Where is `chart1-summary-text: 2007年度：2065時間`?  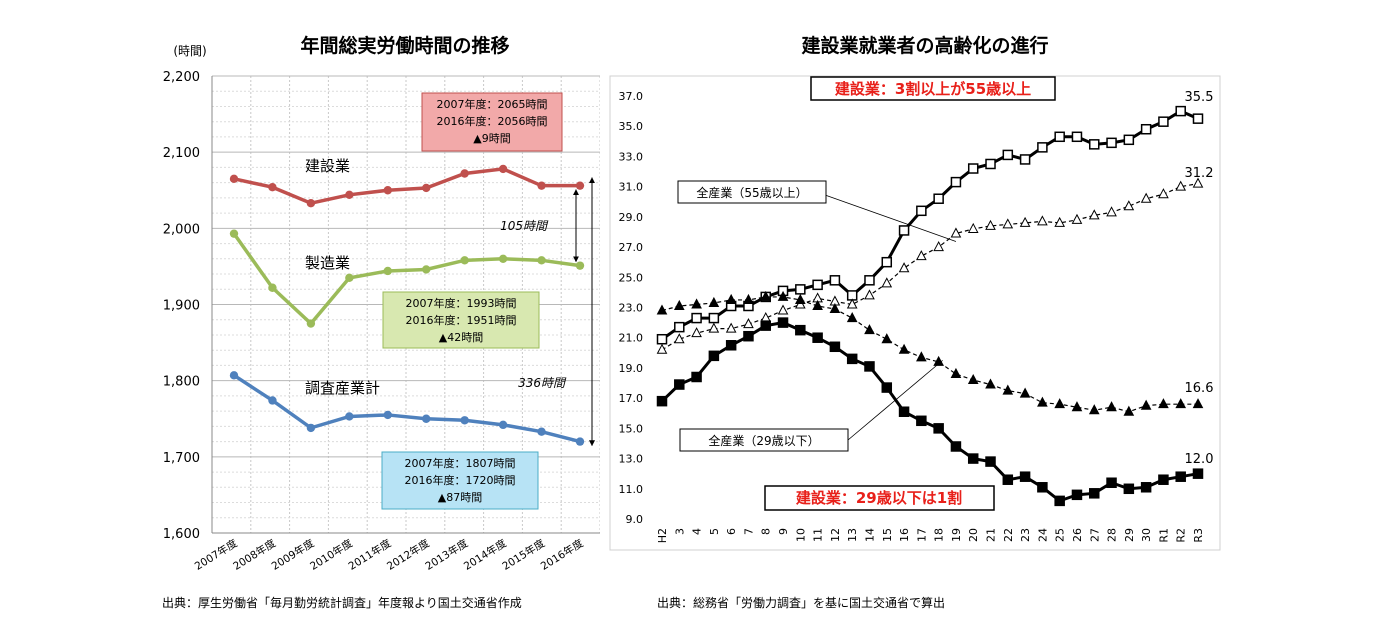
chart1-summary-text: 2007年度：2065時間 is located at coordinates (492, 104).